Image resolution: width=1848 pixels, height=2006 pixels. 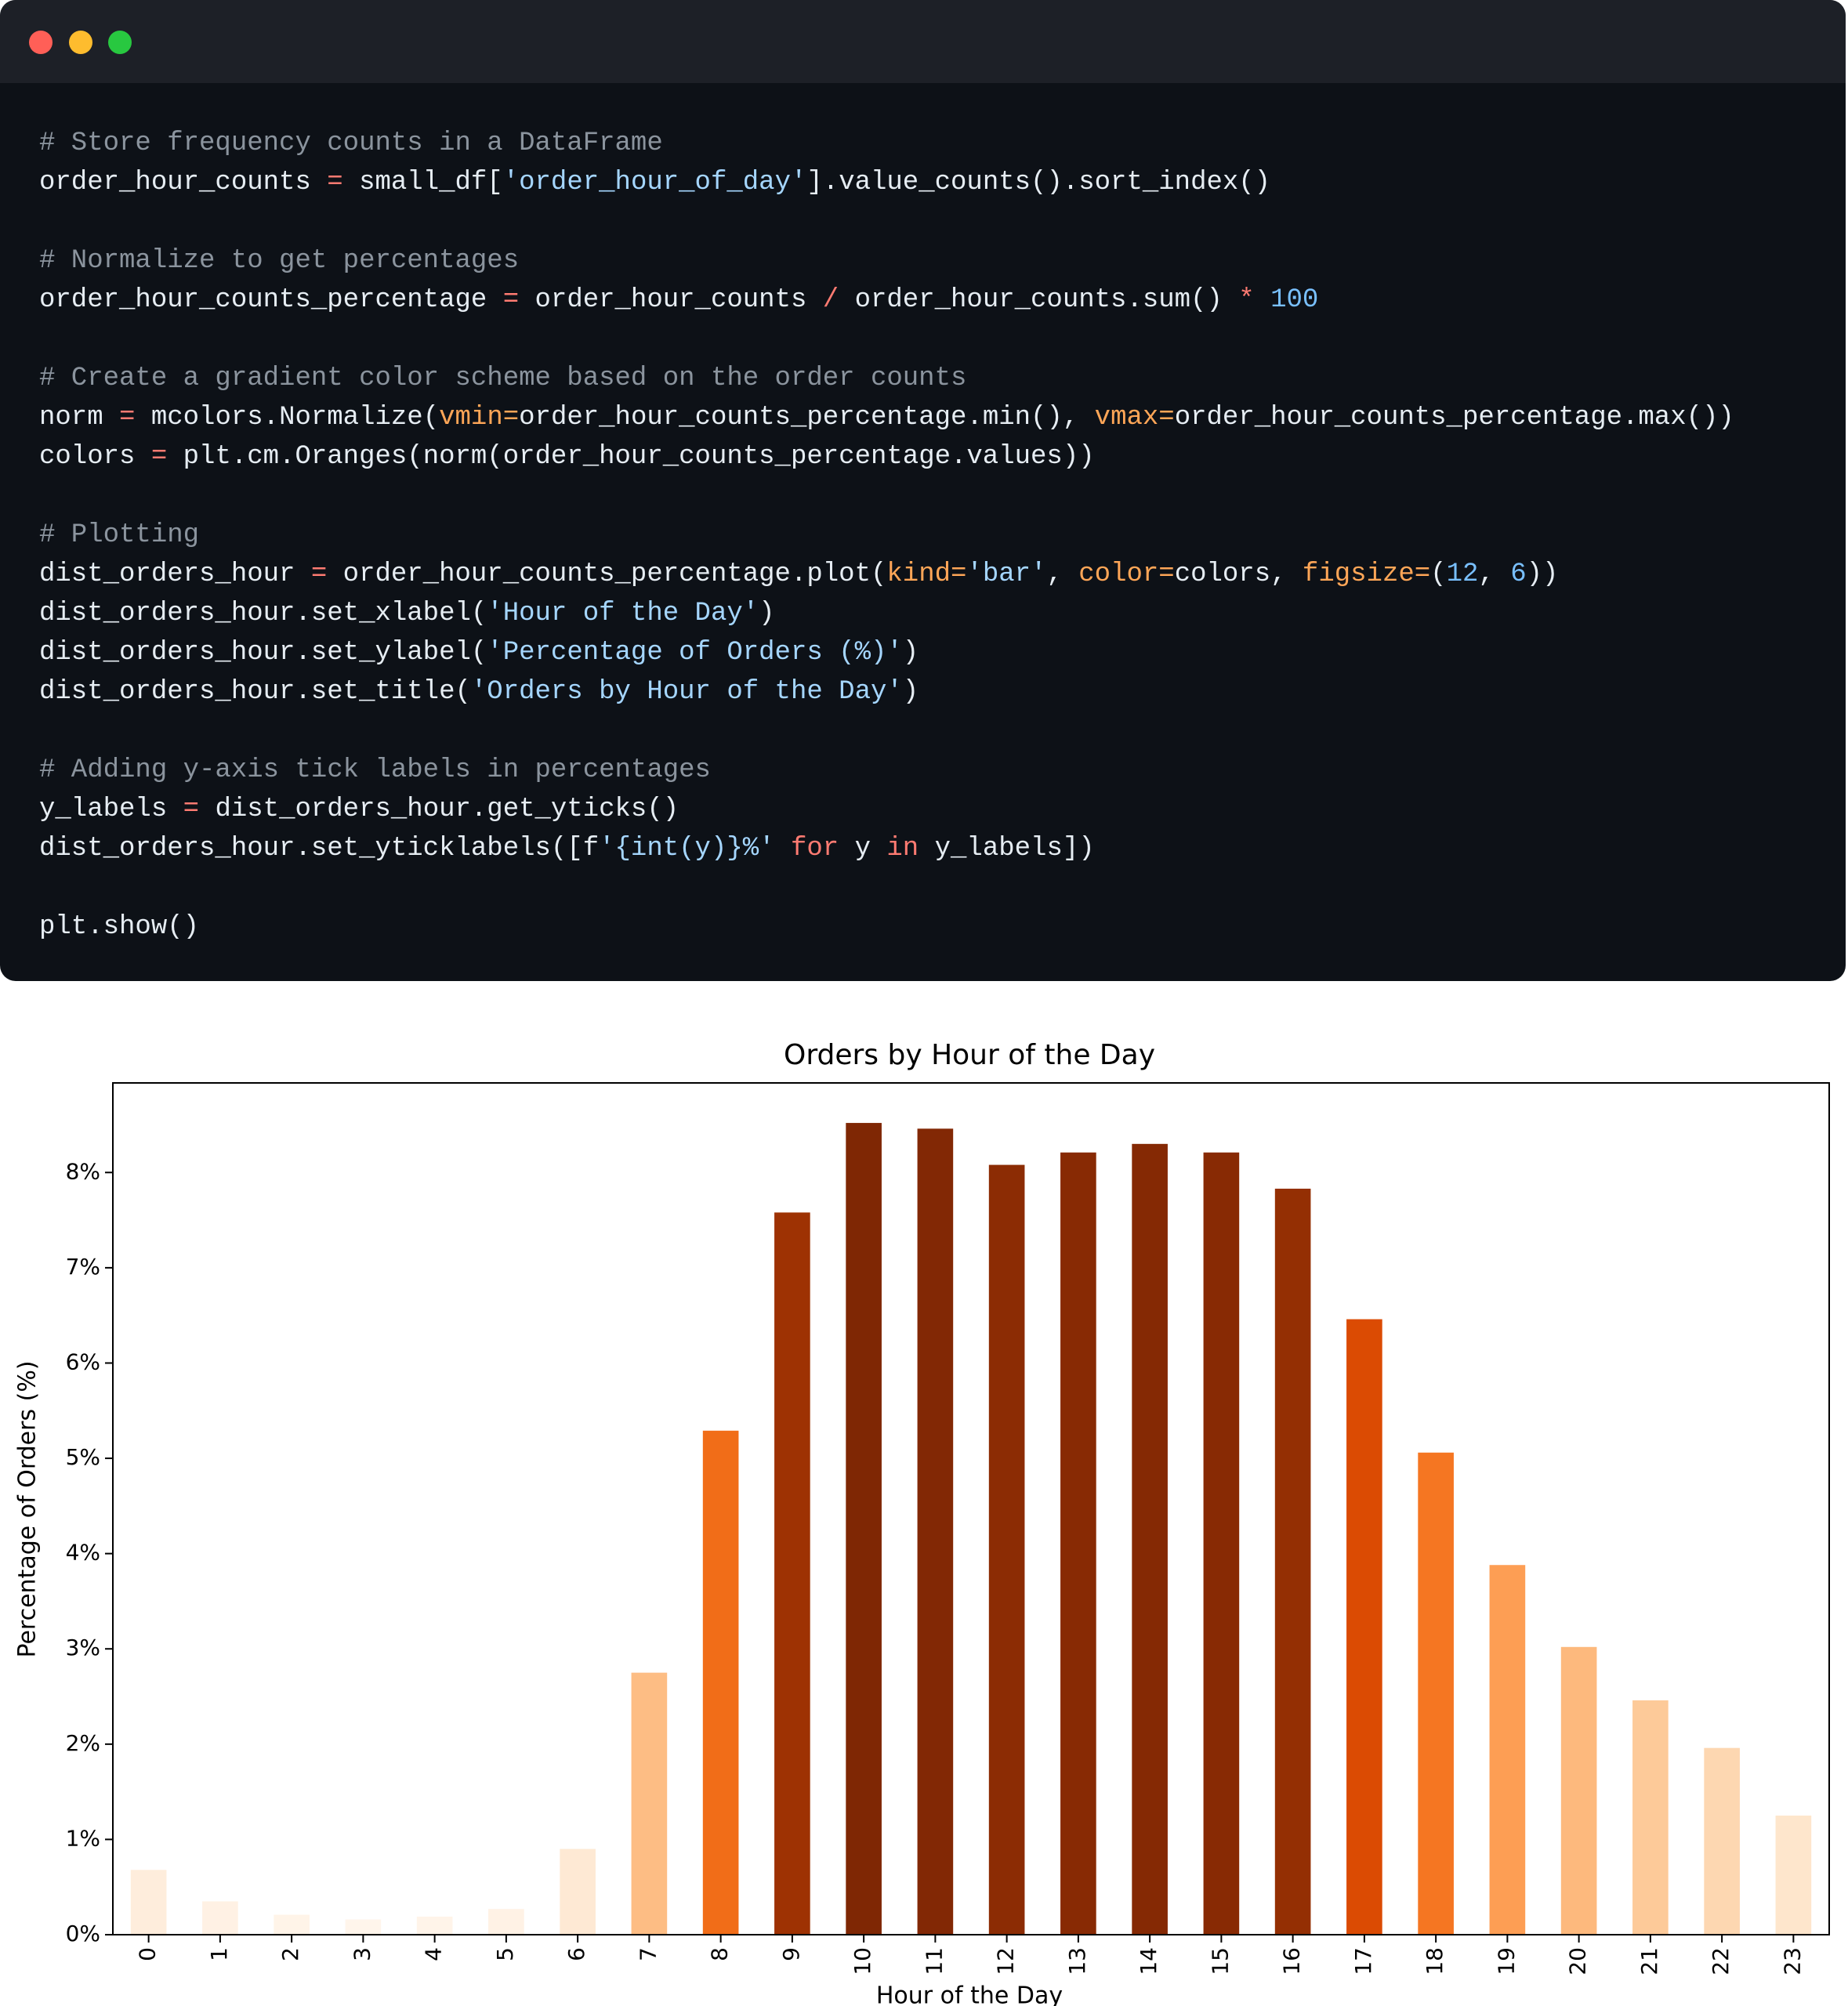 I want to click on x-tick-label: 18, so click(x=1435, y=1961).